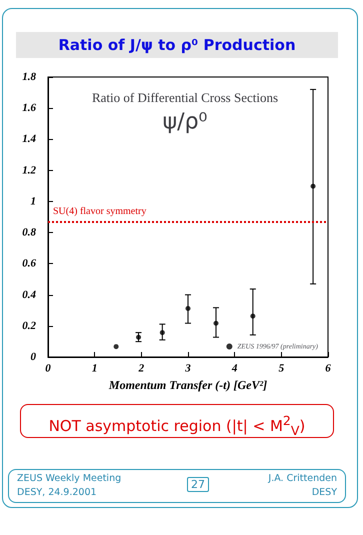  Describe the element at coordinates (29, 170) in the screenshot. I see `y-tick-label: 1.2` at that location.